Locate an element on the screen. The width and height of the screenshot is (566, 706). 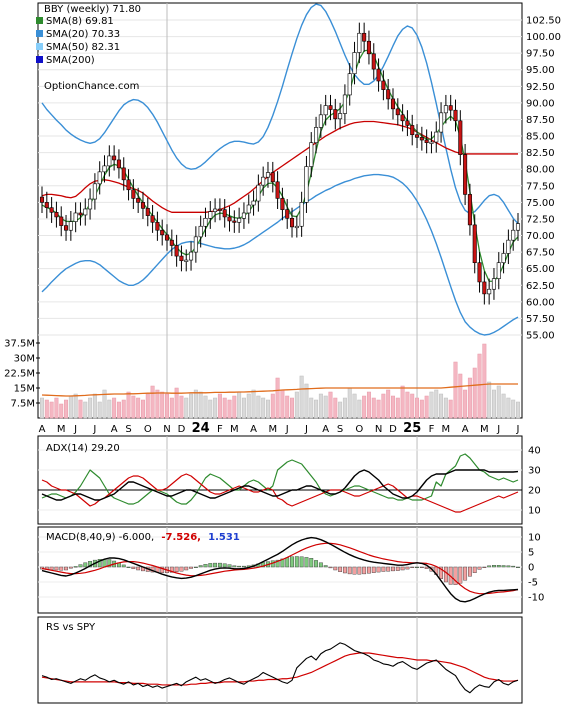
price-tick-label: 95.00 is located at coordinates (540, 70).